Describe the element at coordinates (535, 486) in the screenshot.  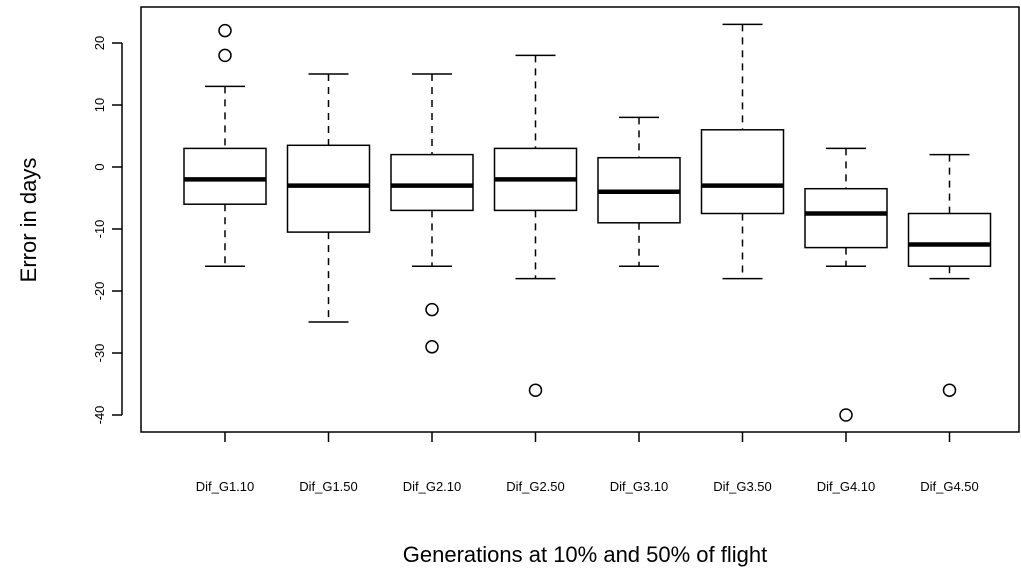
I see `x-tick-label: Dif_G2.50` at that location.